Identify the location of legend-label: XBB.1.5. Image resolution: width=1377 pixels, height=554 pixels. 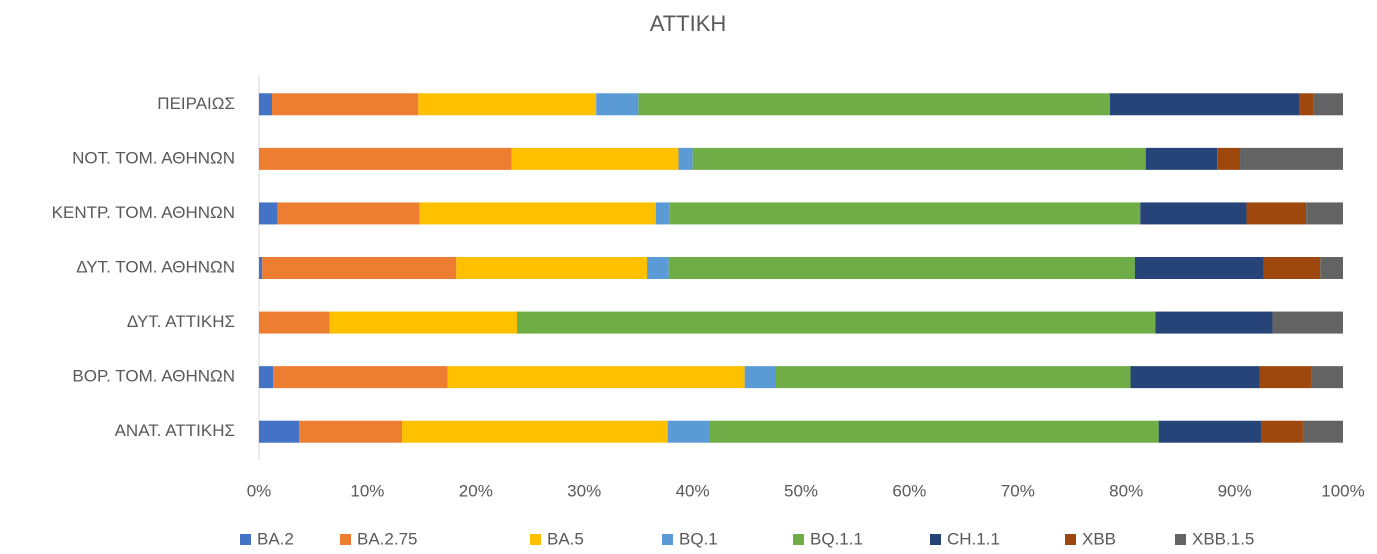
(1223, 538).